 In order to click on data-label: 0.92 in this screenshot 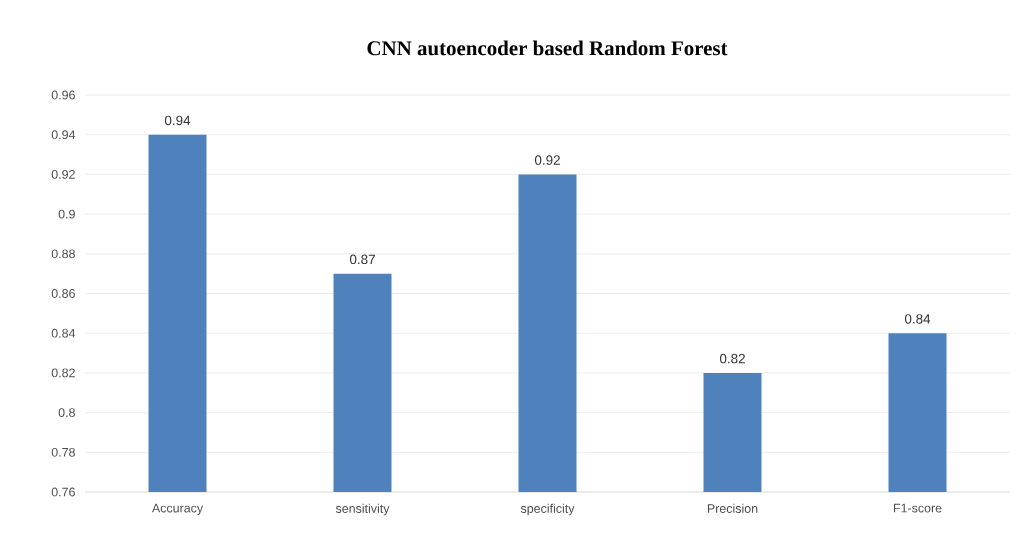, I will do `click(547, 160)`.